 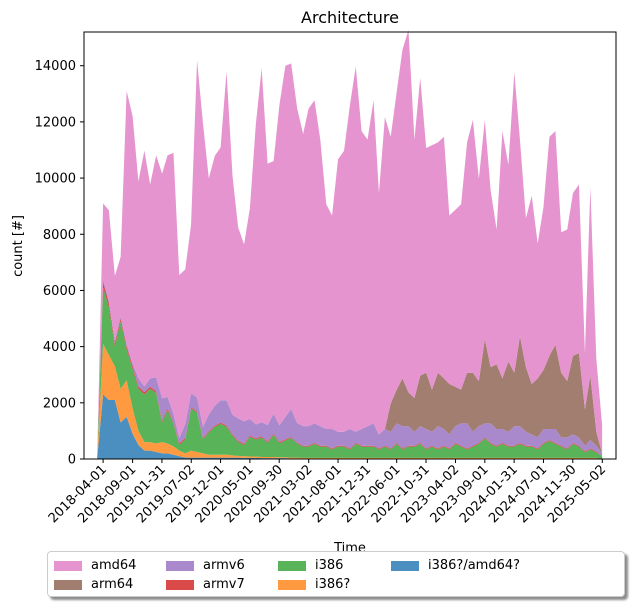 I want to click on legend-item: armv6, so click(x=222, y=565).